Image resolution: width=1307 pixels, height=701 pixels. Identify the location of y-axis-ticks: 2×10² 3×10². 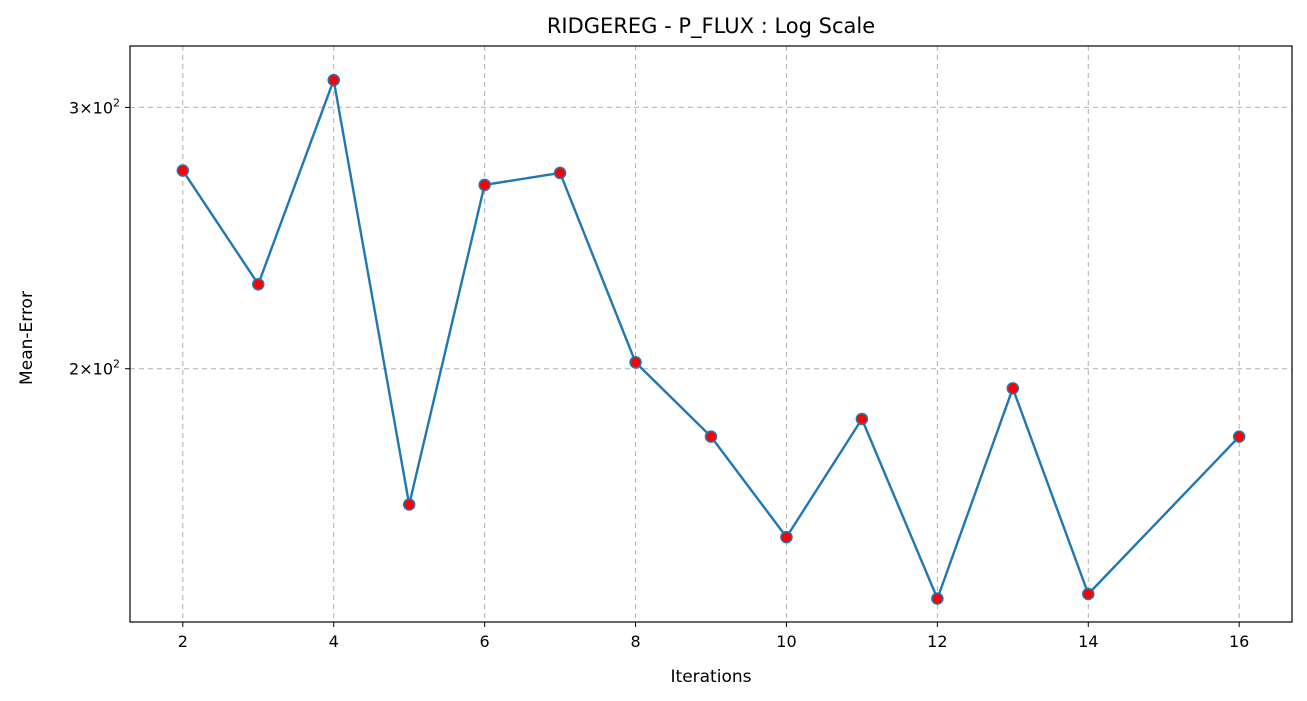
(99, 237).